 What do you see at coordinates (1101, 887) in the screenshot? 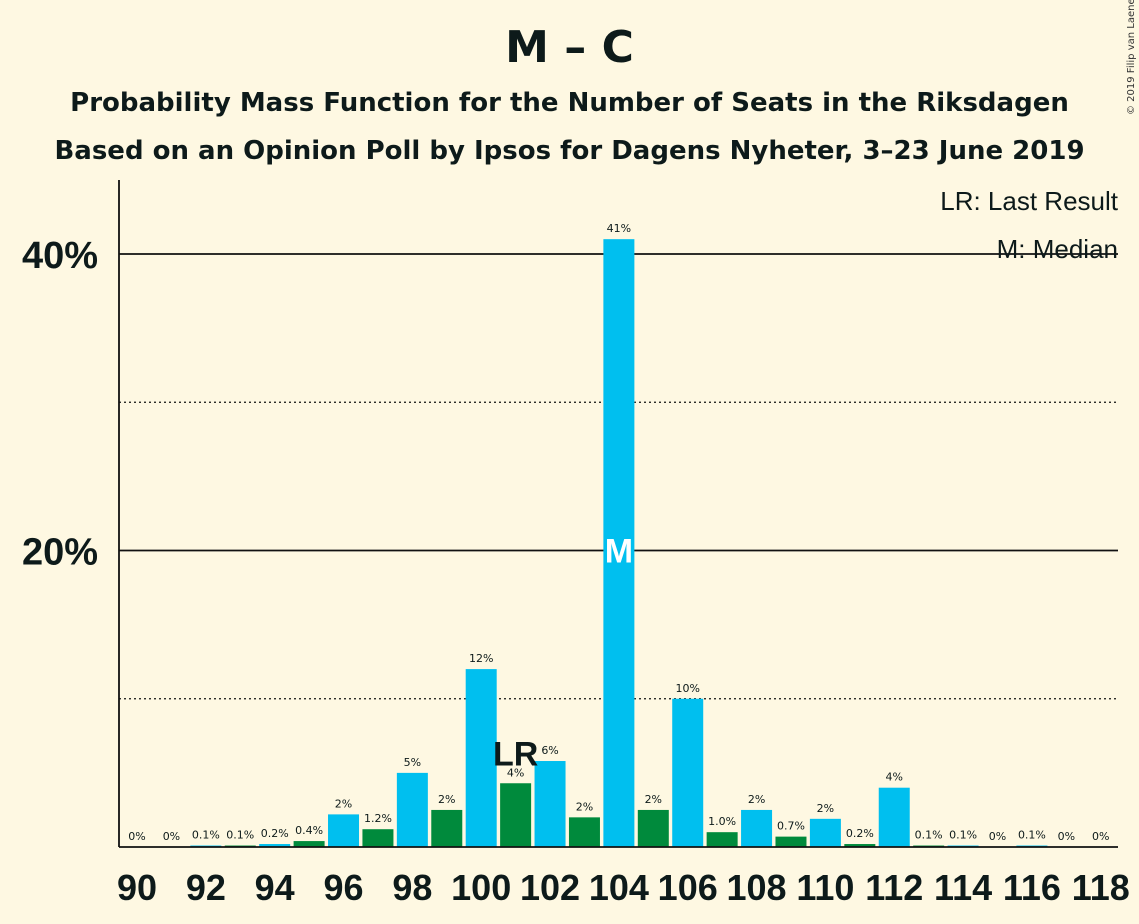
I see `x-tick-label: 118` at bounding box center [1101, 887].